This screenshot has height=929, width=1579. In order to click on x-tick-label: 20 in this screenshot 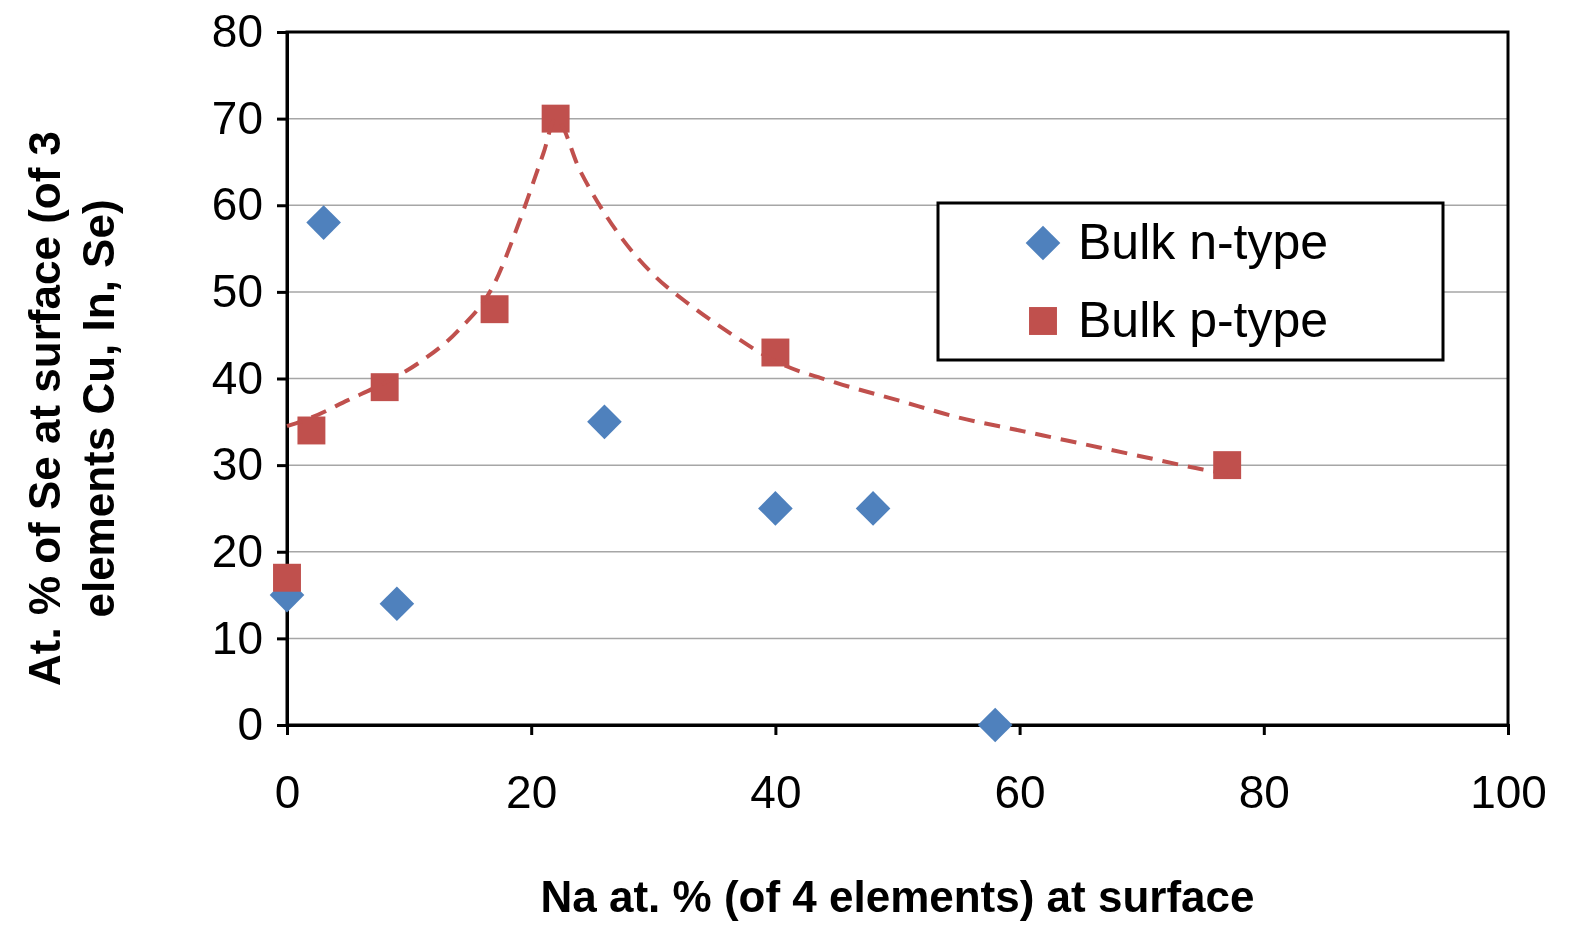, I will do `click(532, 791)`.